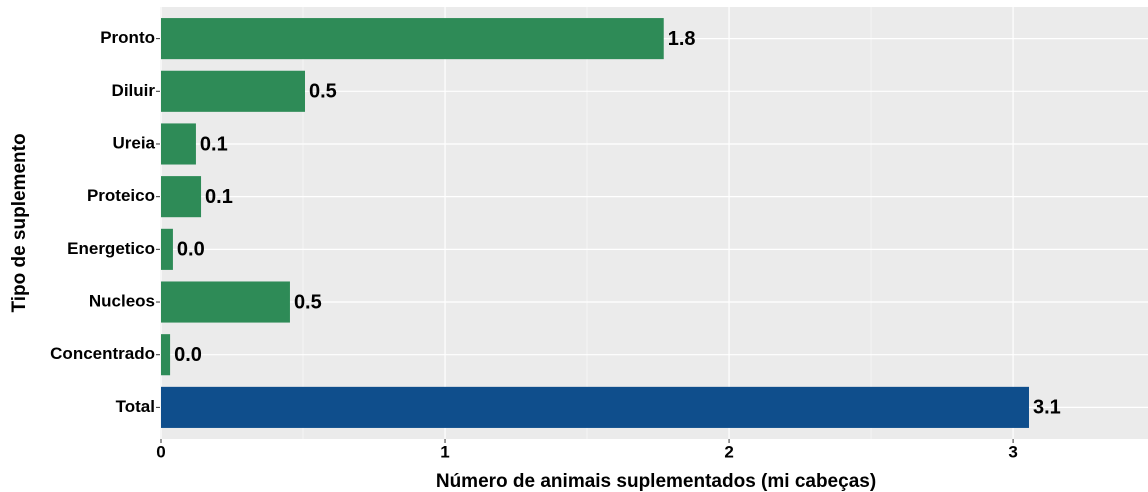 Image resolution: width=1148 pixels, height=492 pixels. Describe the element at coordinates (1012, 451) in the screenshot. I see `x-tick-label: 3` at that location.